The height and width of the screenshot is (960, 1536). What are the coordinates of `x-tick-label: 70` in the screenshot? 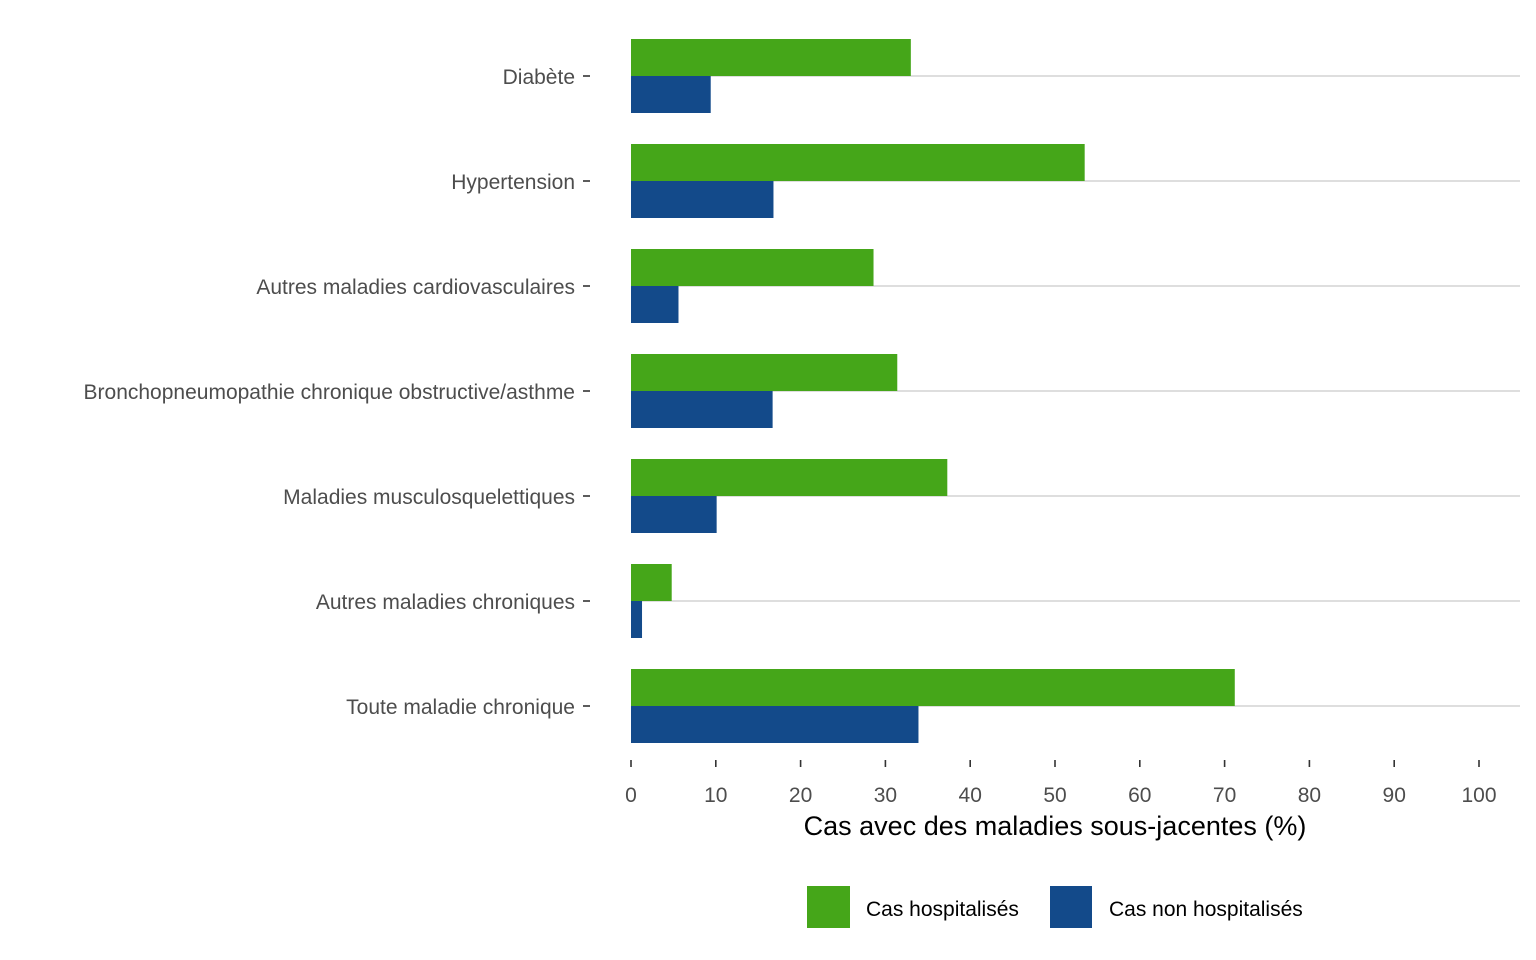 It's located at (1224, 795).